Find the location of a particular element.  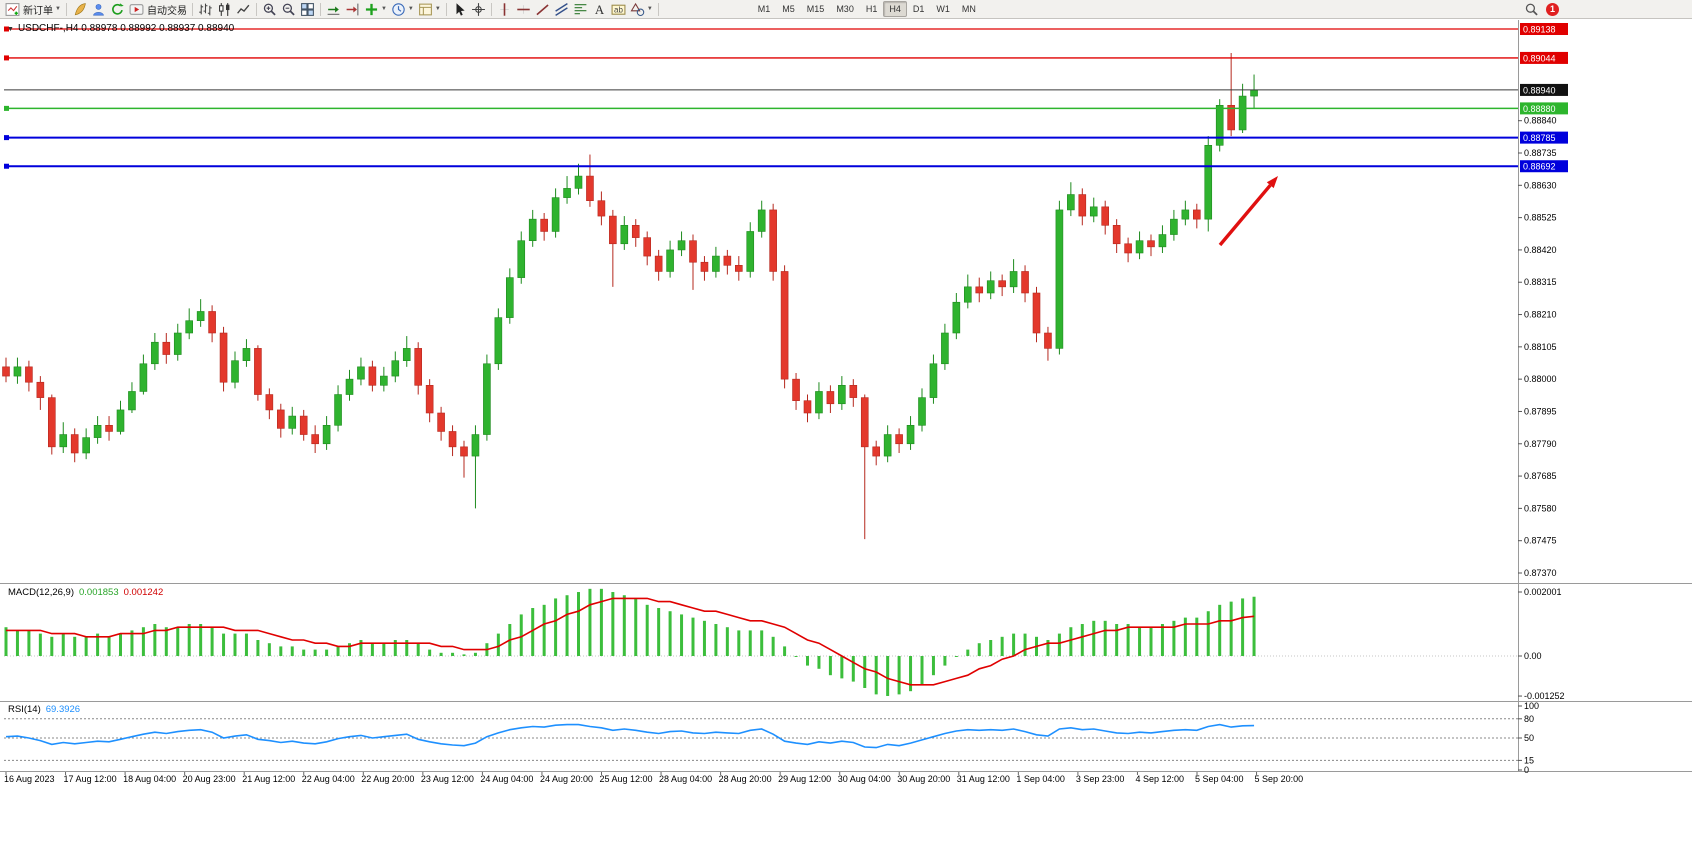

zoom-out-icon is located at coordinates (288, 9).